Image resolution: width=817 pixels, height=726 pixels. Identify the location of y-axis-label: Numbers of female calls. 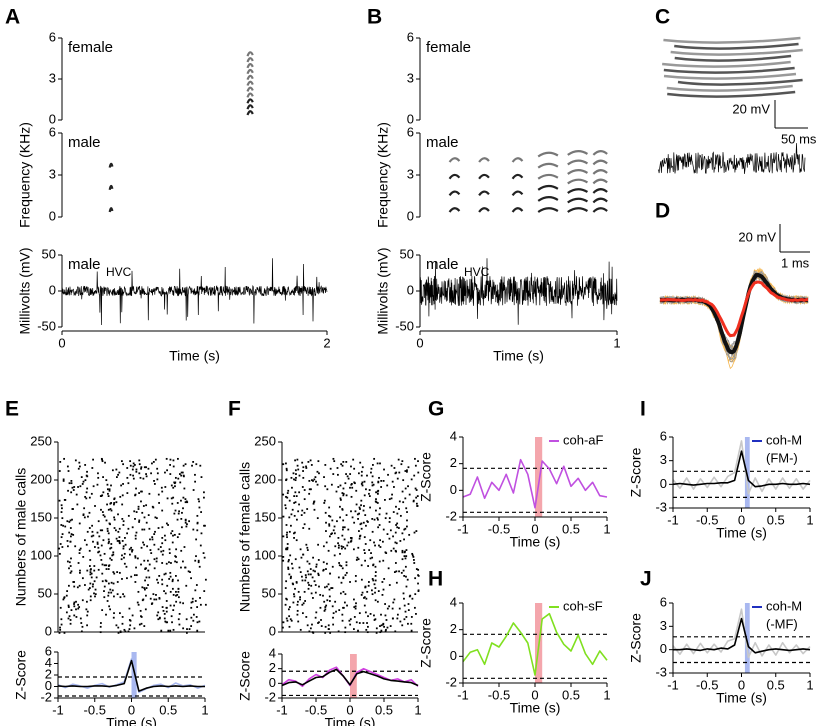
(245, 537).